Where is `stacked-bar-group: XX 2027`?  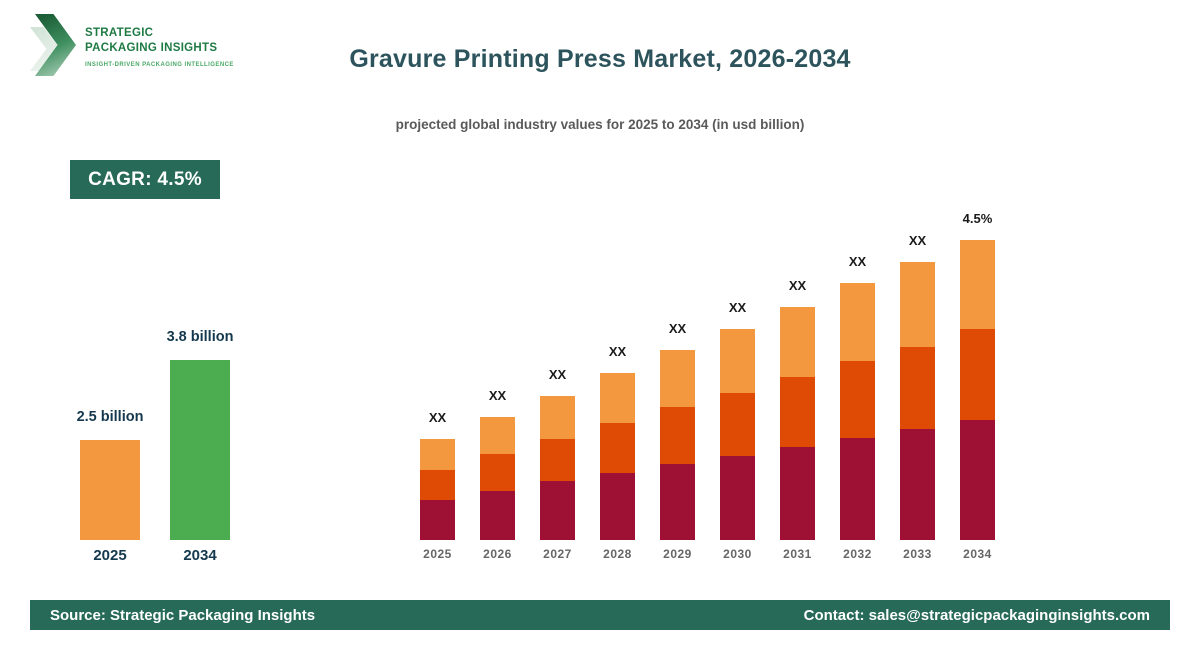 stacked-bar-group: XX 2027 is located at coordinates (557, 383).